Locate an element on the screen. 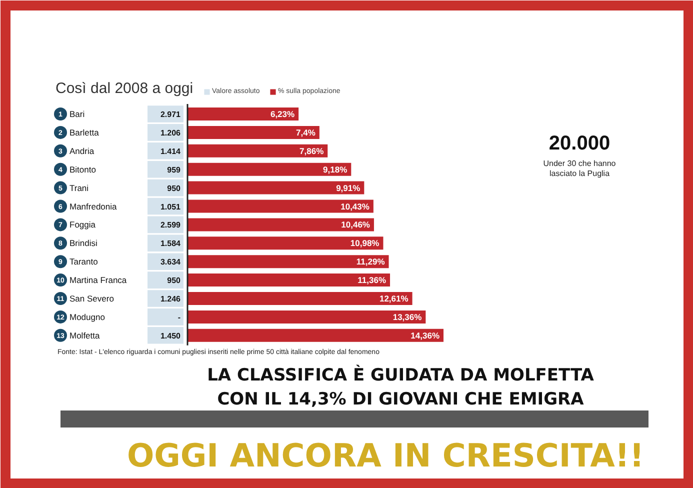 The image size is (693, 488). text: 20.000 is located at coordinates (579, 143).